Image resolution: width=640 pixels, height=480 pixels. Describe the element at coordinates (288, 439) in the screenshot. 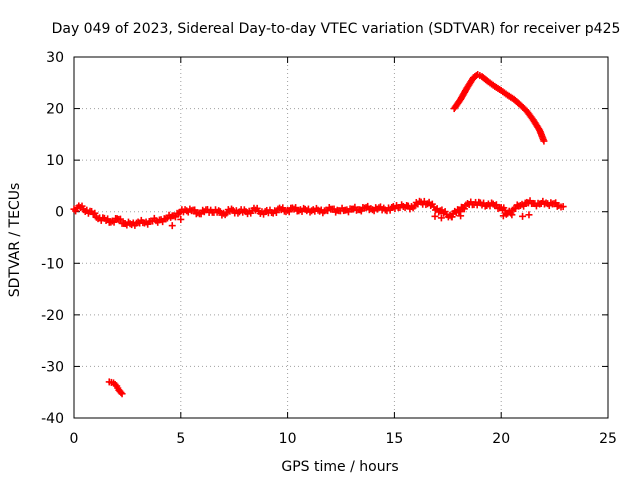

I see `x-tick-label: 10` at that location.